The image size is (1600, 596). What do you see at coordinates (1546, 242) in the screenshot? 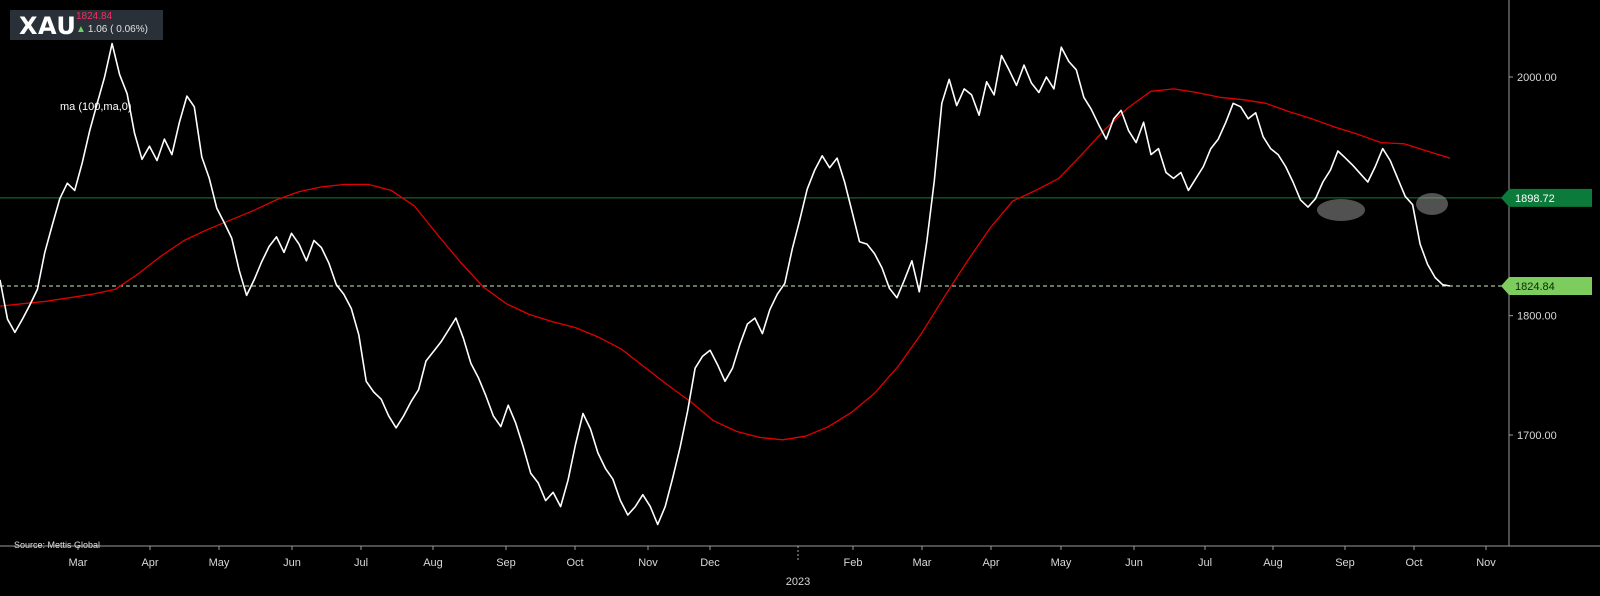
I see `price-badges: 1898.72 1824.84` at bounding box center [1546, 242].